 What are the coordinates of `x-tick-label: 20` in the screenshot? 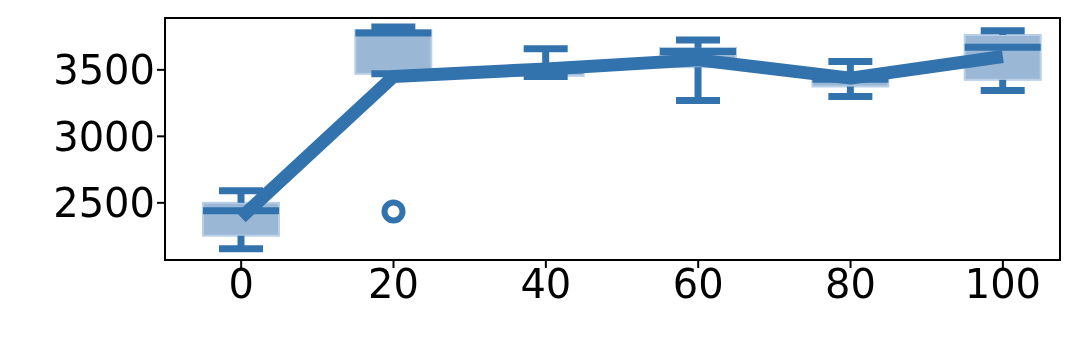 It's located at (393, 284).